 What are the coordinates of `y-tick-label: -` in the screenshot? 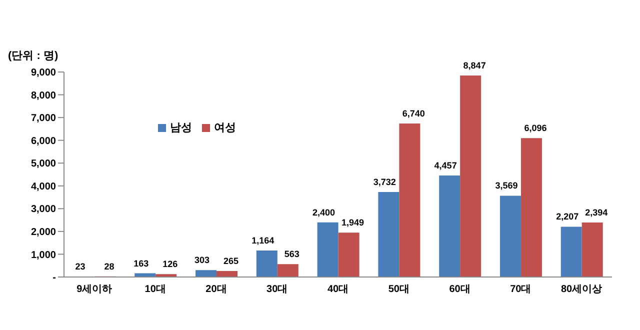 It's located at (54, 278).